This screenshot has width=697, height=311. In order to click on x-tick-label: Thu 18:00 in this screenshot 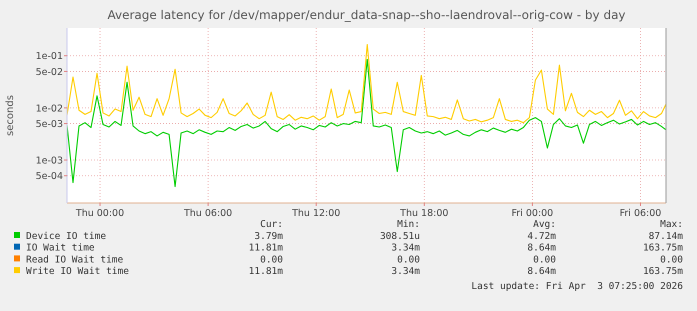, I will do `click(423, 213)`.